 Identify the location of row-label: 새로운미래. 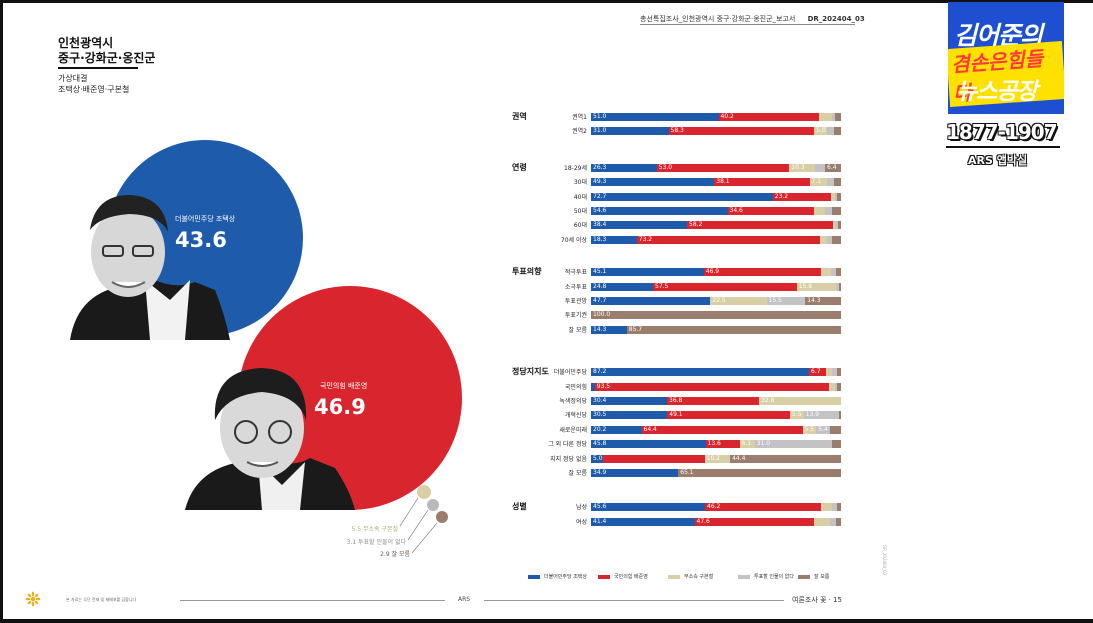
(573, 430).